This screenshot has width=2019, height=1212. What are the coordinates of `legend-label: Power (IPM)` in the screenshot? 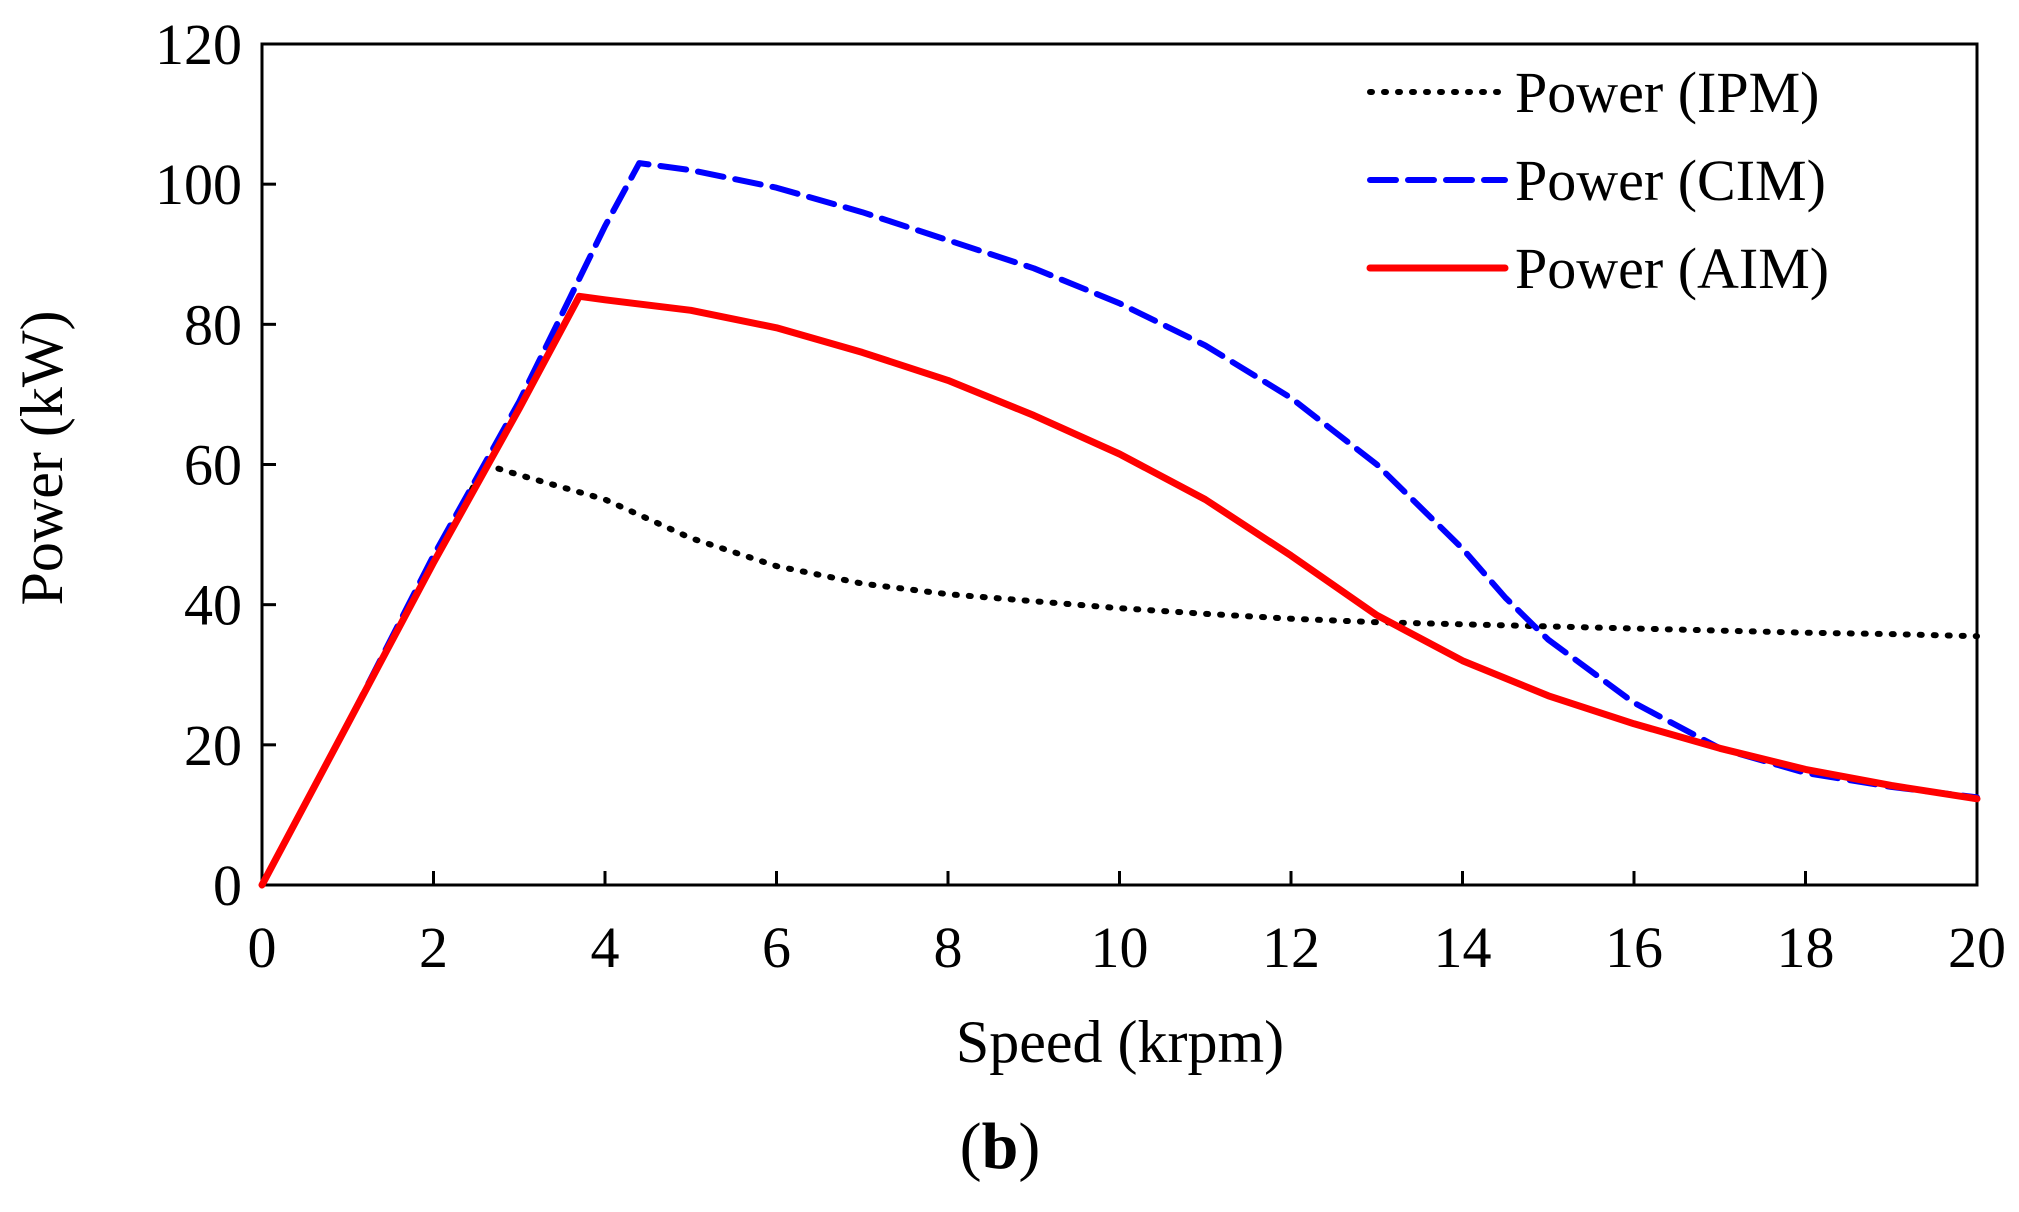 It's located at (1667, 92).